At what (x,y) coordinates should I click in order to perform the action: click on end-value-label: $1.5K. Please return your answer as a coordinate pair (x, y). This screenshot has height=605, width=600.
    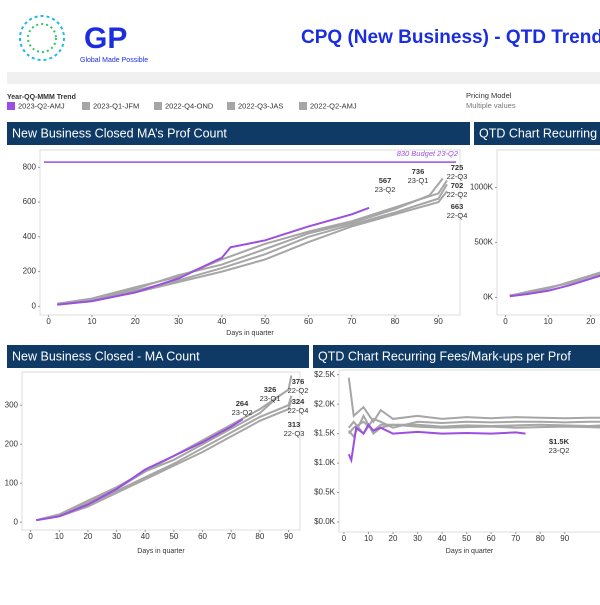
    Looking at the image, I should click on (559, 441).